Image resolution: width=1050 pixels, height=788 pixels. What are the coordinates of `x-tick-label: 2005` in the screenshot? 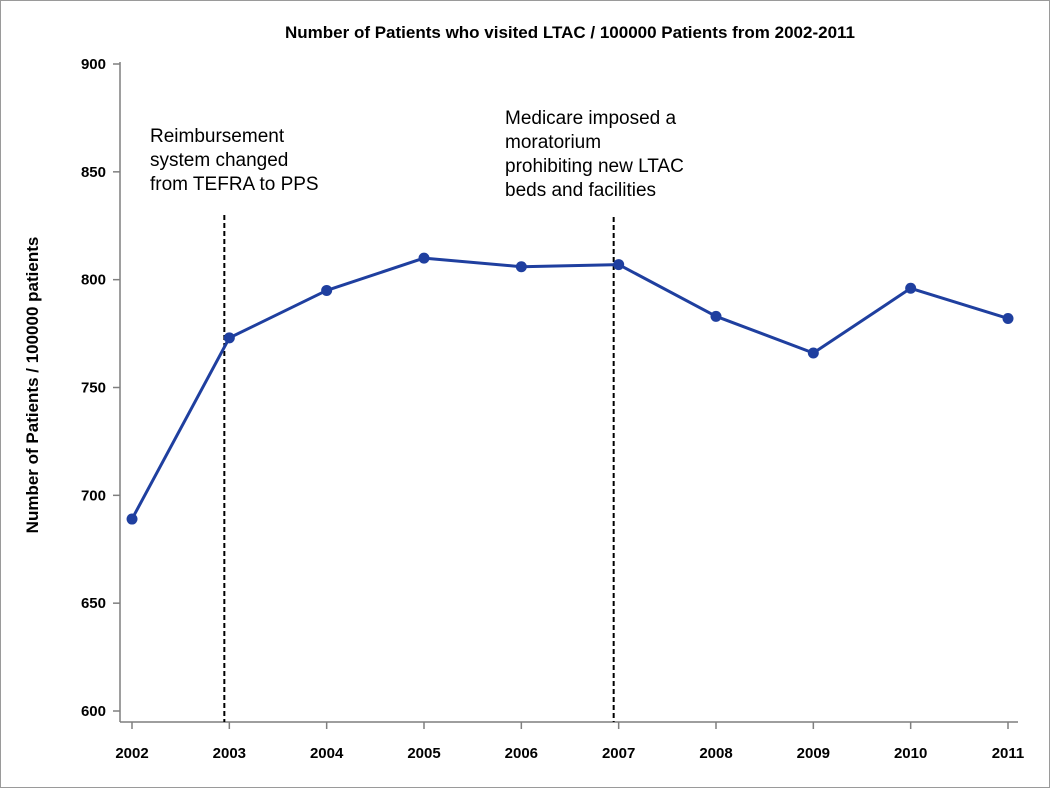 It's located at (423, 753).